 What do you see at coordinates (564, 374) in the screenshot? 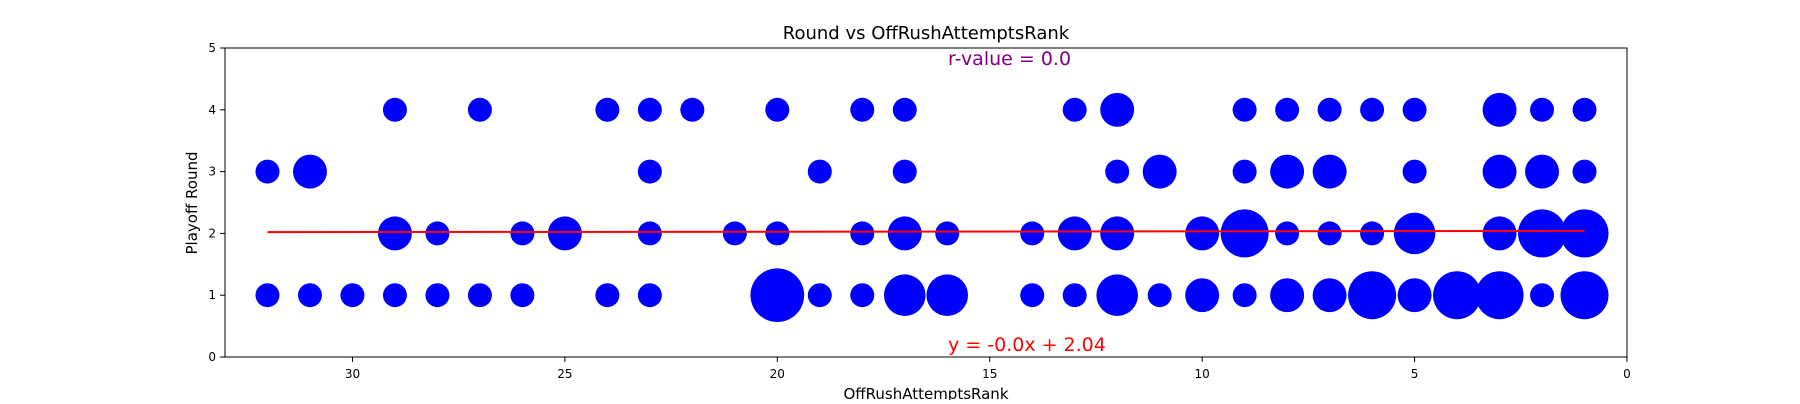
I see `x-tick-label: 25` at bounding box center [564, 374].